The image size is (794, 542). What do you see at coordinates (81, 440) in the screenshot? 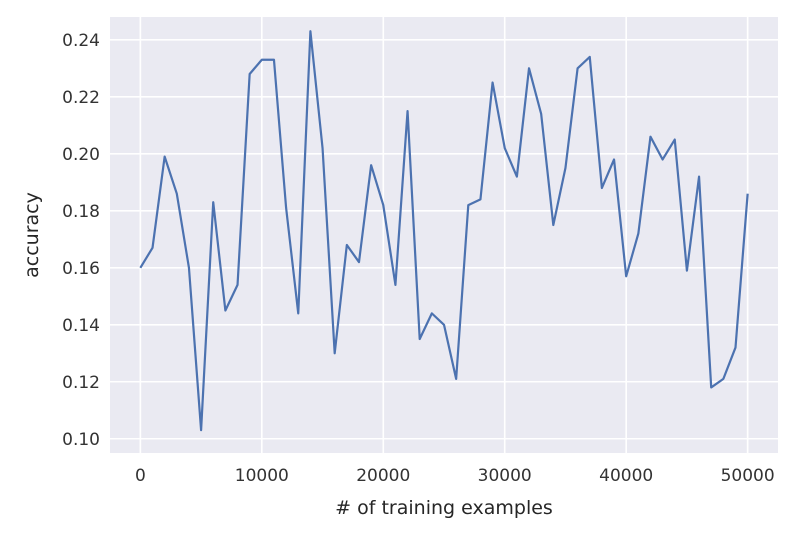
I see `y-tick-label: 0.10` at bounding box center [81, 440].